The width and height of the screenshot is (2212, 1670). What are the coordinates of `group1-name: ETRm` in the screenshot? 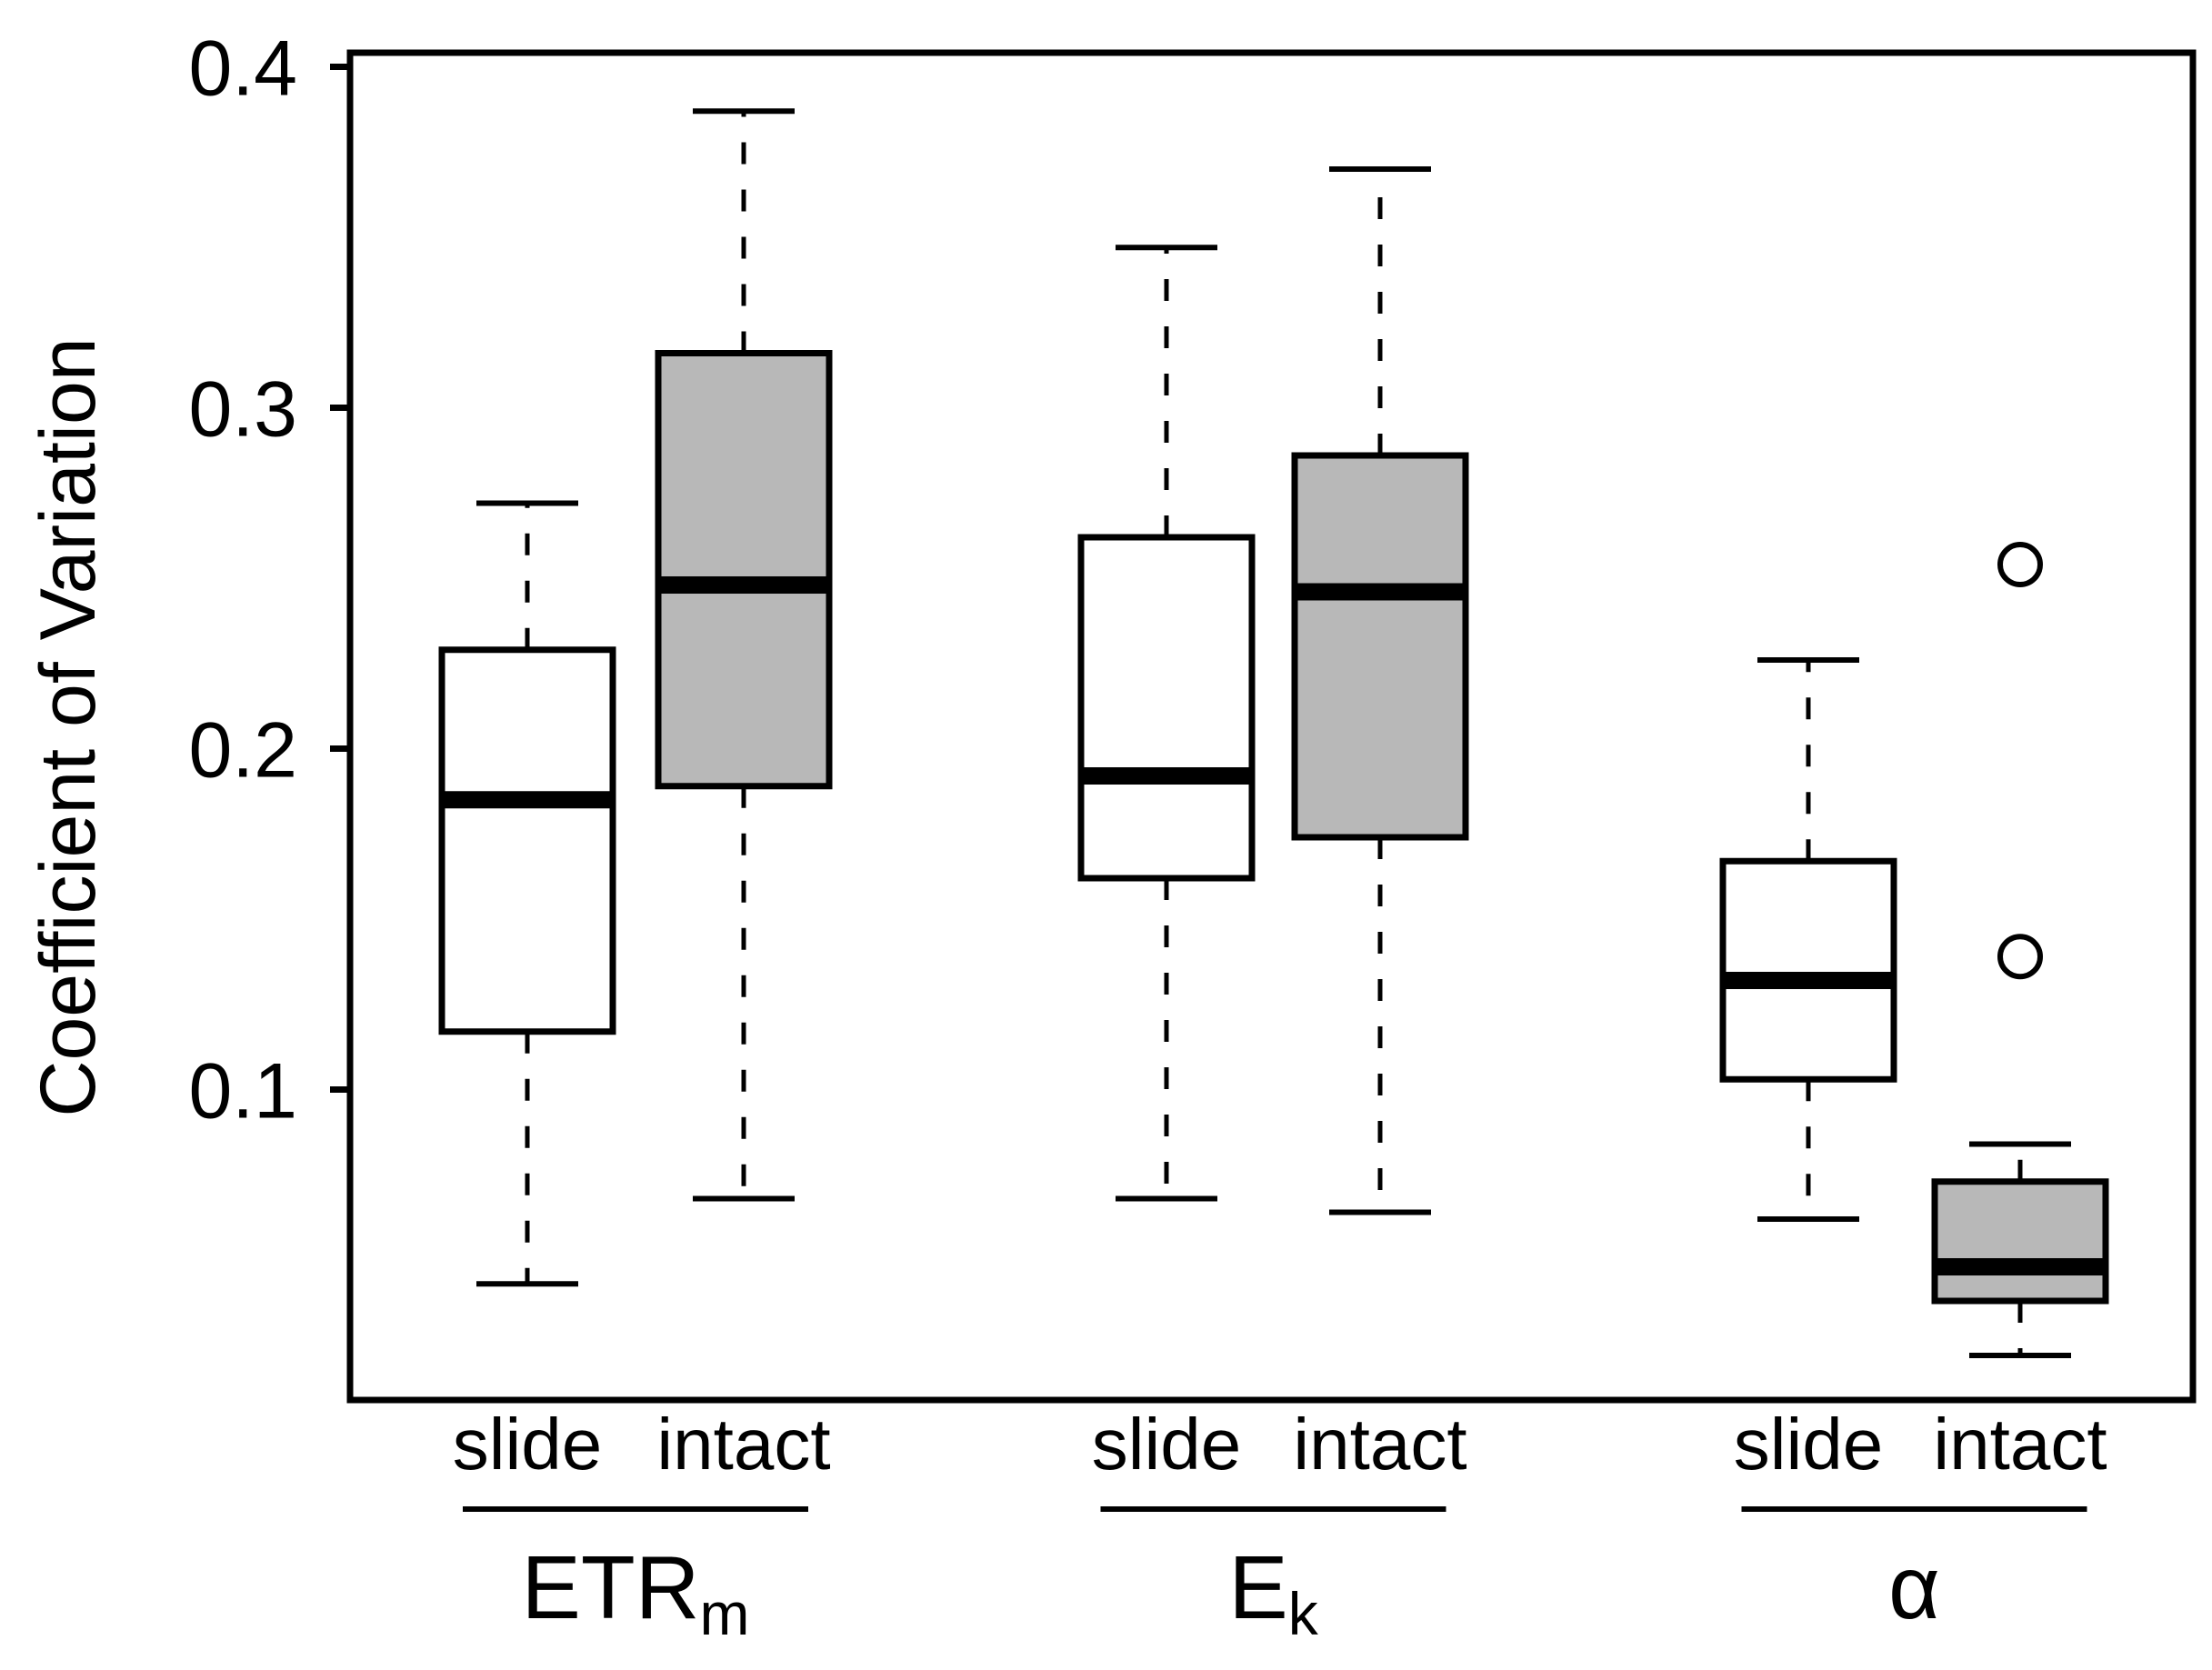 It's located at (636, 1592).